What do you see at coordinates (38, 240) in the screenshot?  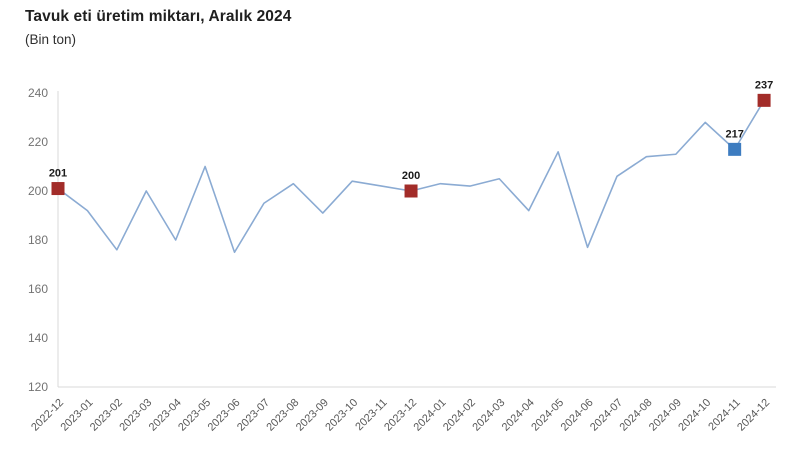 I see `y-tick-label: 180` at bounding box center [38, 240].